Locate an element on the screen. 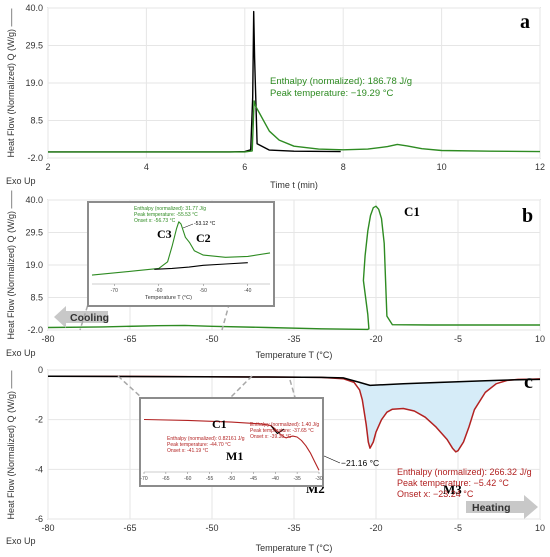  panel-c-x-tick-label: 10 is located at coordinates (540, 528).